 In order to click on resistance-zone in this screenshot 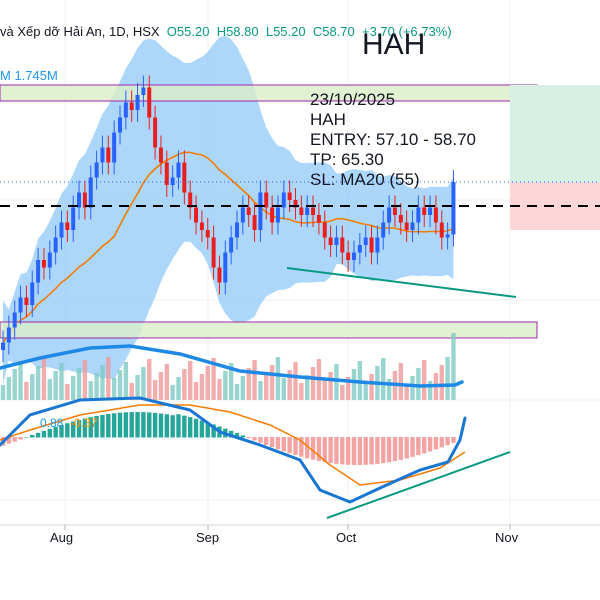, I will do `click(269, 93)`.